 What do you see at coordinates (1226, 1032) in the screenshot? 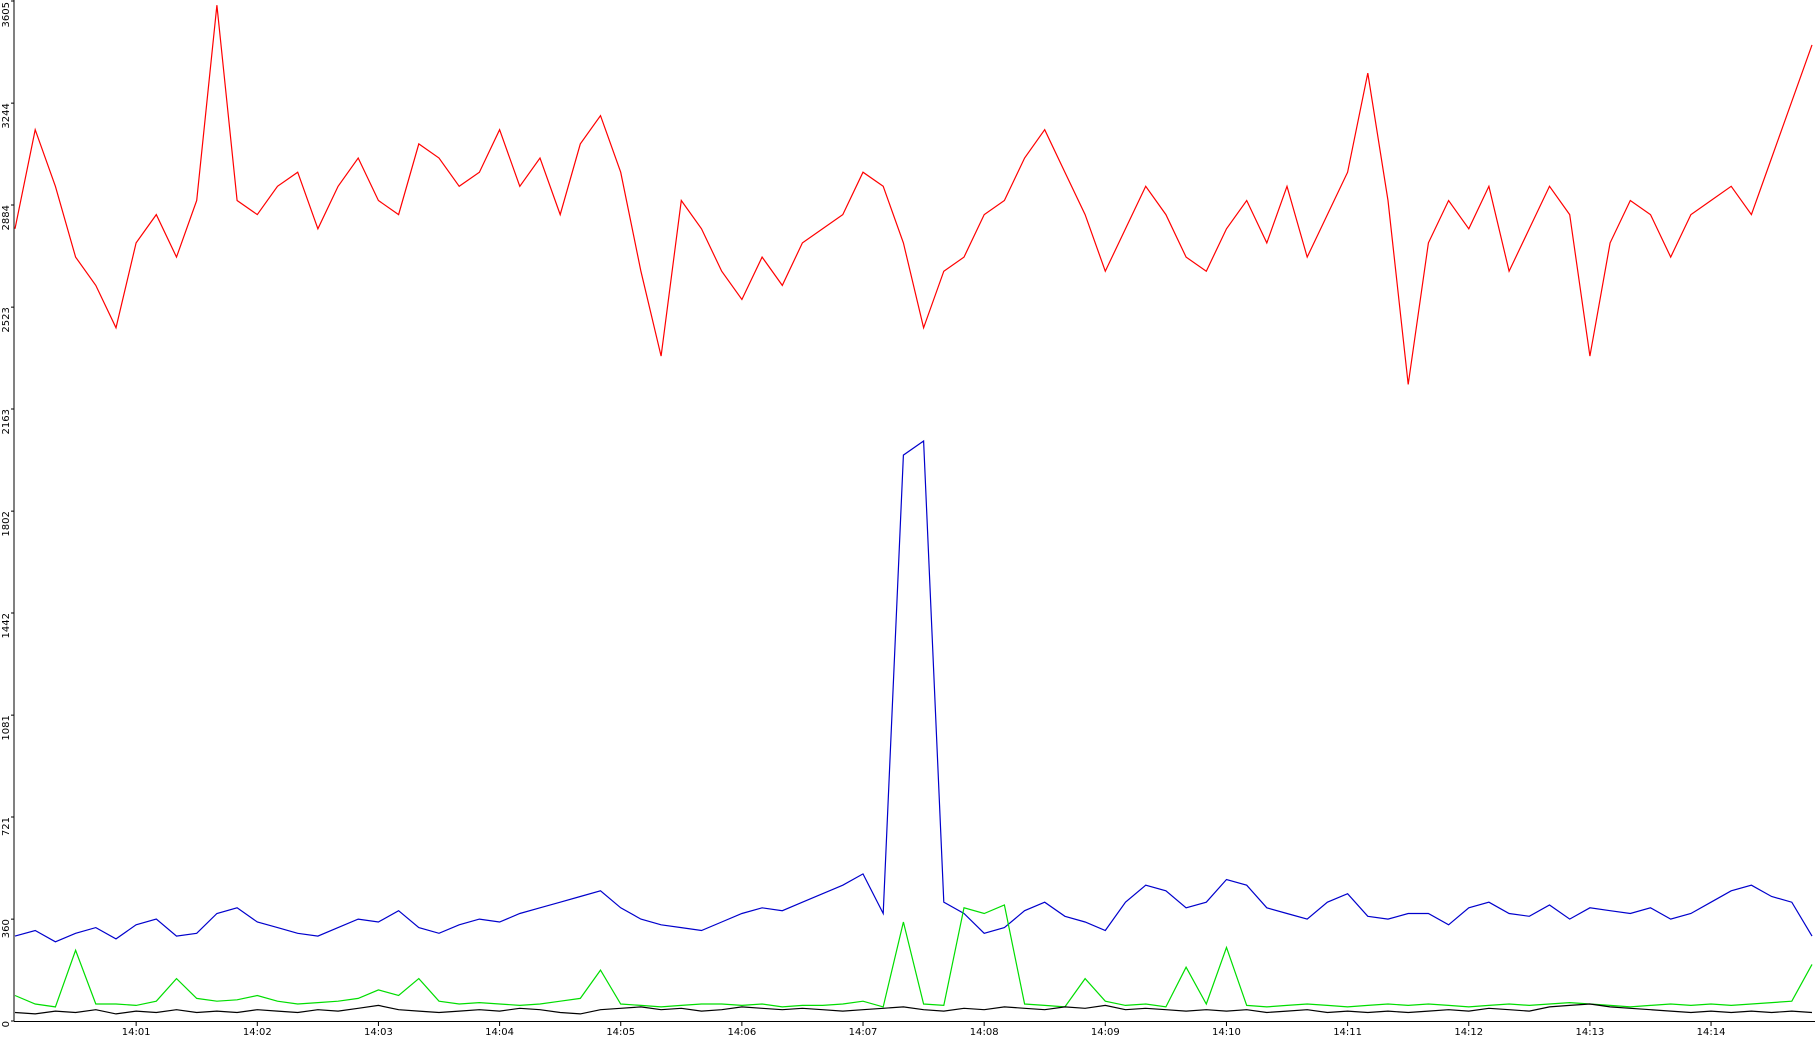
I see `x-tick-label: 14:10` at bounding box center [1226, 1032].